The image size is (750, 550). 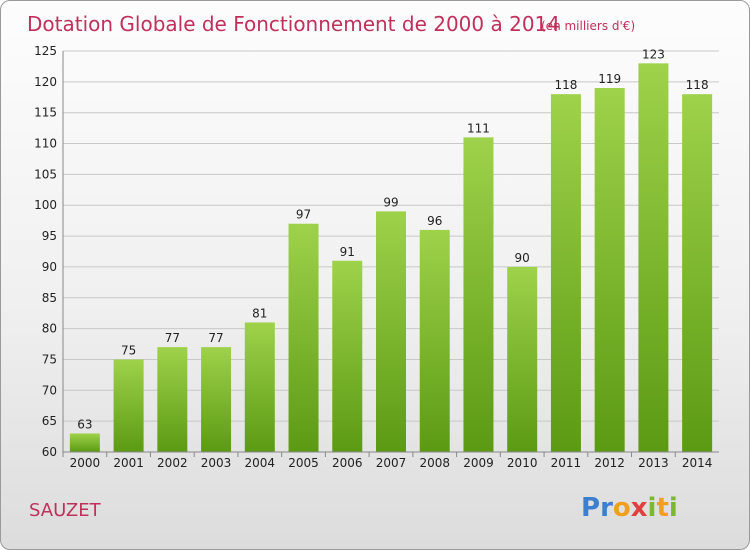 I want to click on bar-value-label: 96, so click(x=434, y=221).